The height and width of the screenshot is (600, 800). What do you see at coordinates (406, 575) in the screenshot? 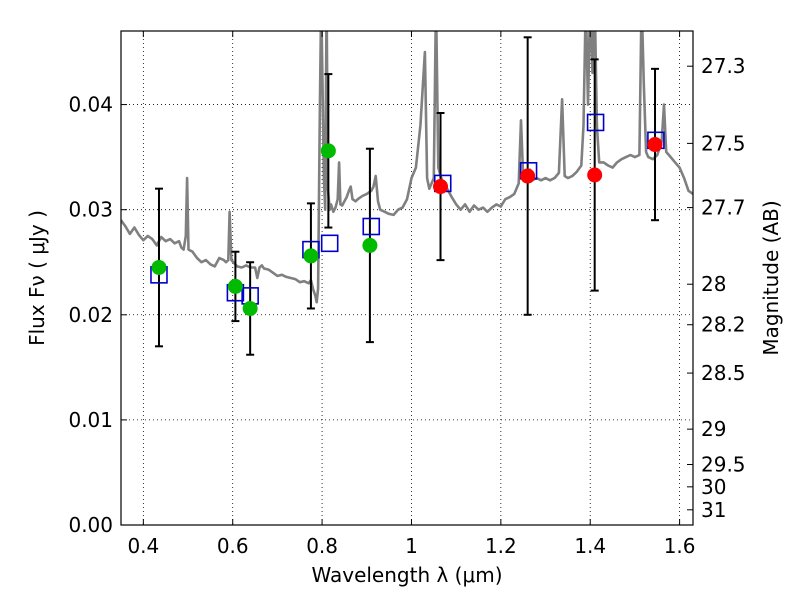
I see `x-axis-label: Wavelength λ (μm)` at bounding box center [406, 575].